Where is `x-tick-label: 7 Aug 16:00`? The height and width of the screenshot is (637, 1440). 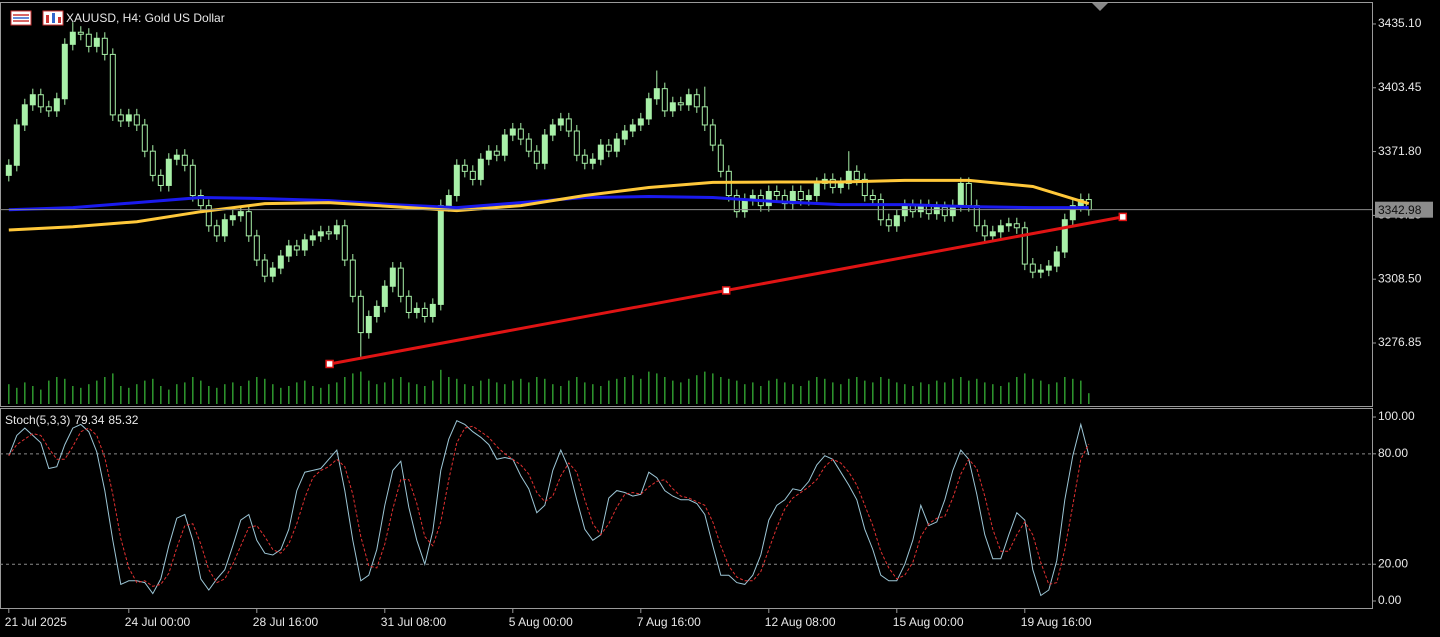 x-tick-label: 7 Aug 16:00 is located at coordinates (669, 622).